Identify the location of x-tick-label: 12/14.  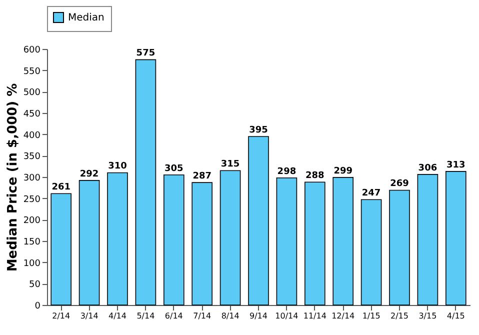
(343, 316).